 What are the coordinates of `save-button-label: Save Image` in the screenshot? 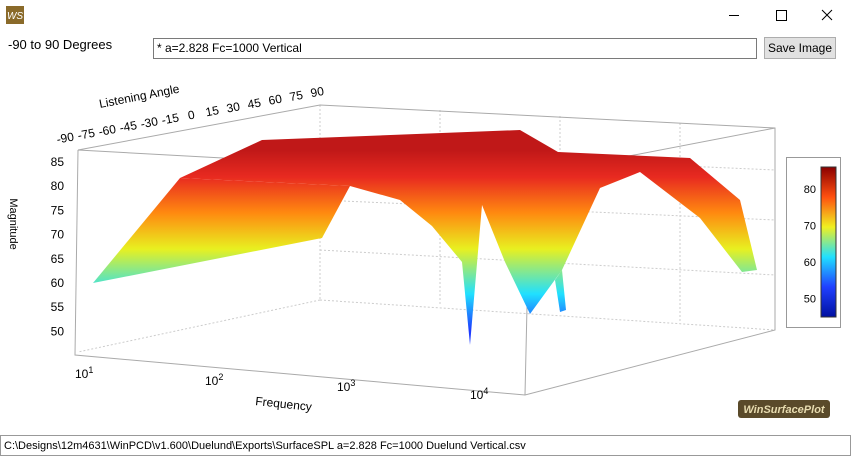 It's located at (800, 48).